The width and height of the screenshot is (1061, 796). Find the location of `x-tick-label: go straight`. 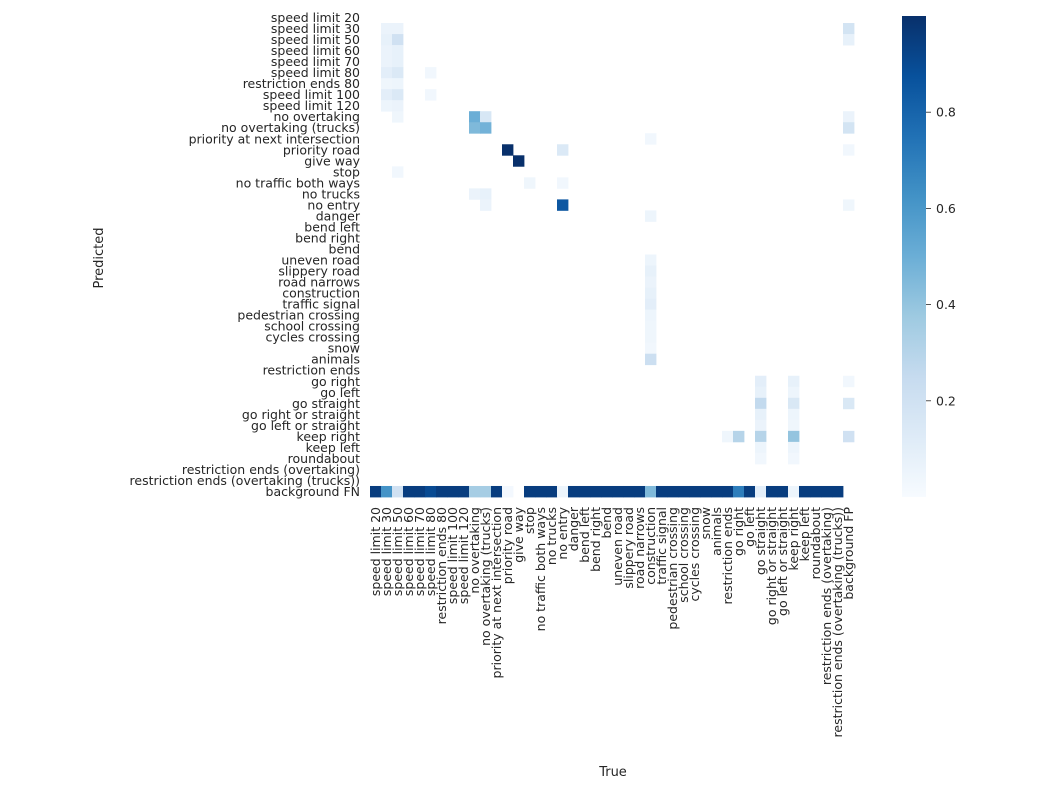

x-tick-label: go straight is located at coordinates (760, 541).